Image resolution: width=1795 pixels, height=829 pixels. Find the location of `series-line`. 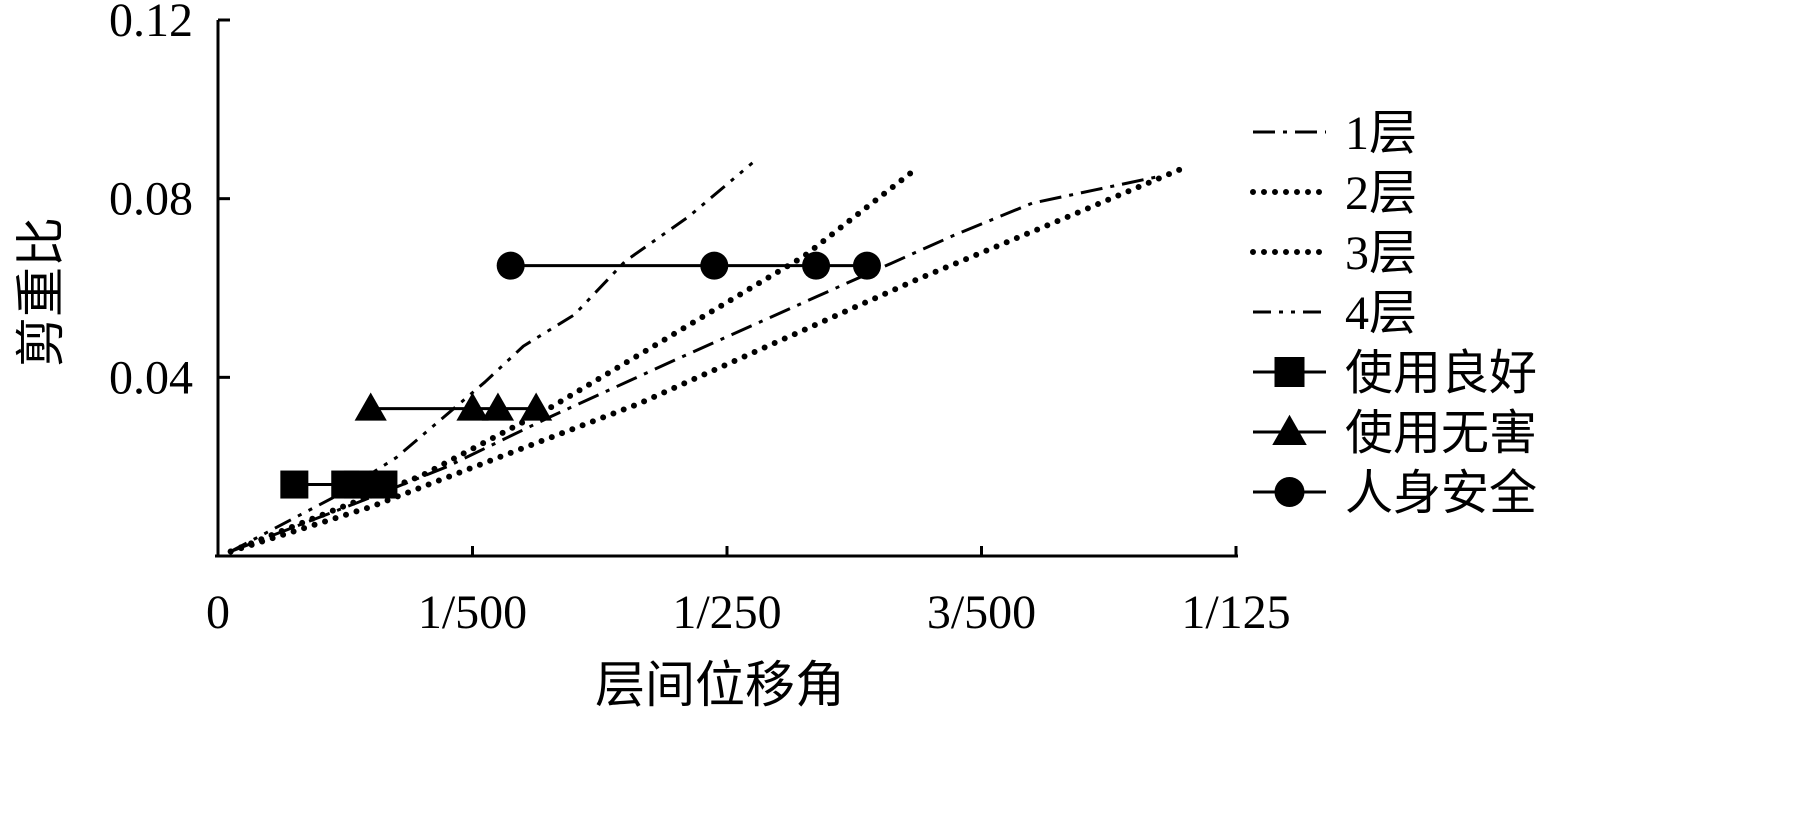

series-line is located at coordinates (492, 357).